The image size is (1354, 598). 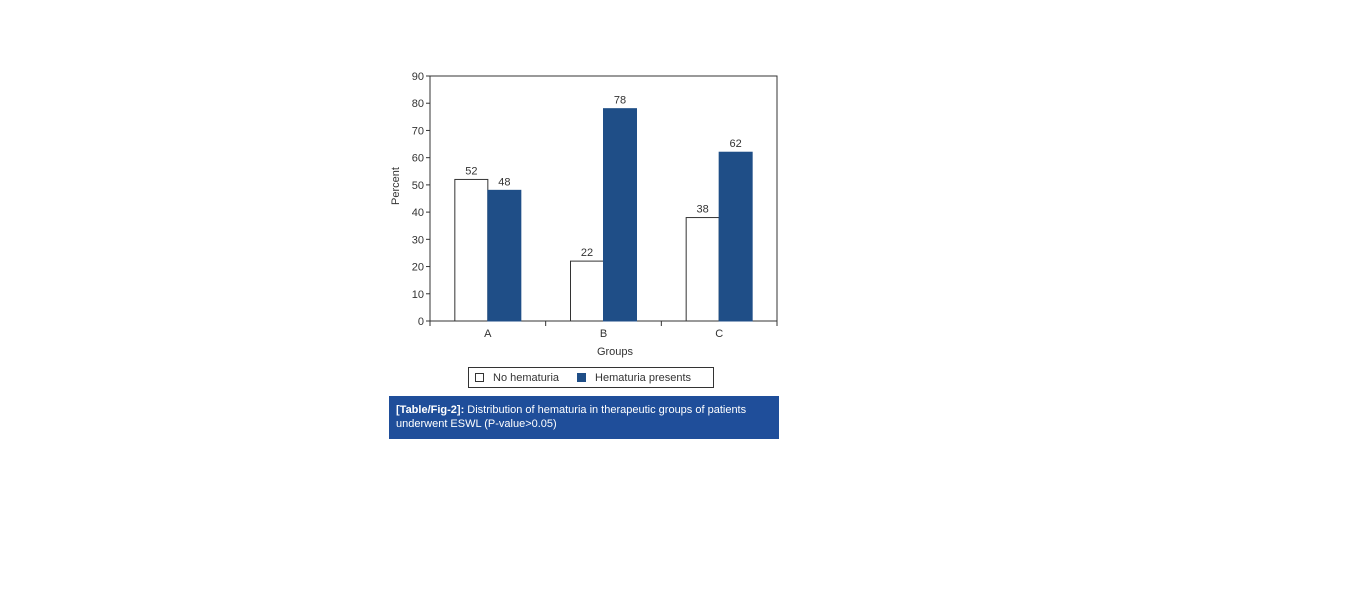 I want to click on legend: No hematuria Hematuria presents, so click(x=591, y=377).